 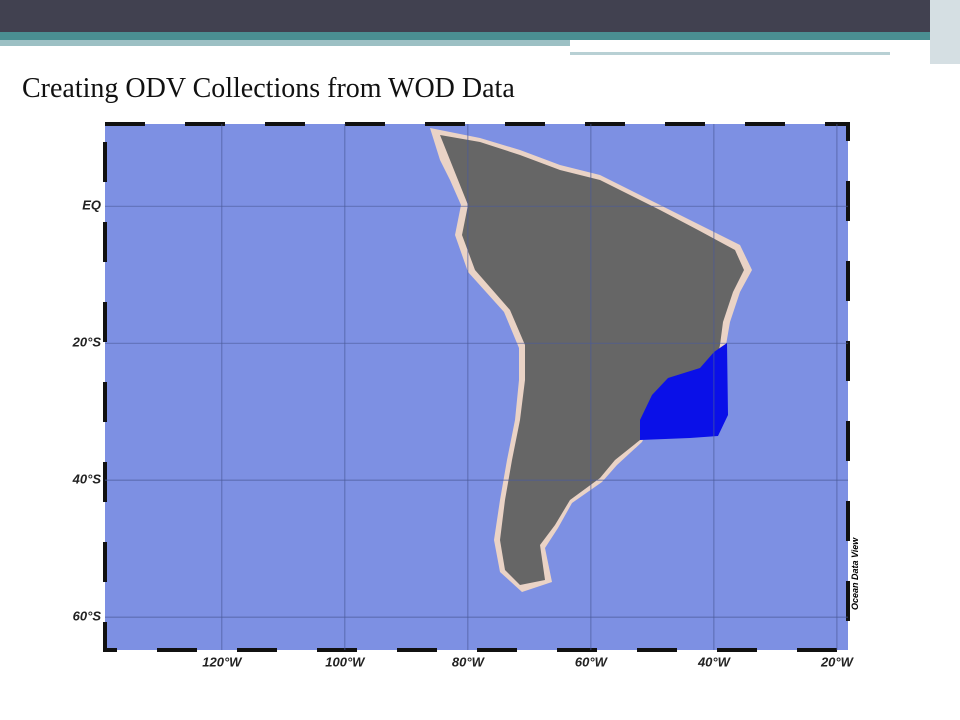 I want to click on lon-label: 100°W, so click(x=345, y=661).